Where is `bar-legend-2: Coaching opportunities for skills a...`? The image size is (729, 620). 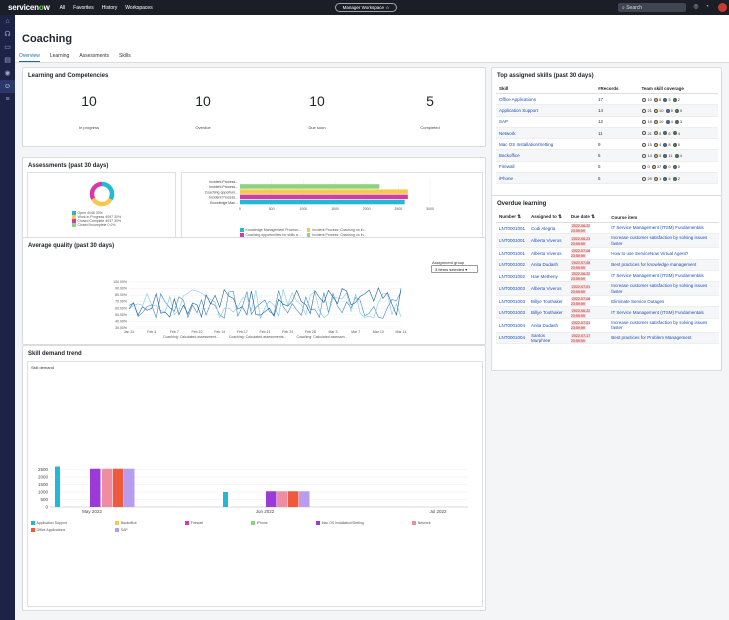 bar-legend-2: Coaching opportunities for skills a... is located at coordinates (270, 235).